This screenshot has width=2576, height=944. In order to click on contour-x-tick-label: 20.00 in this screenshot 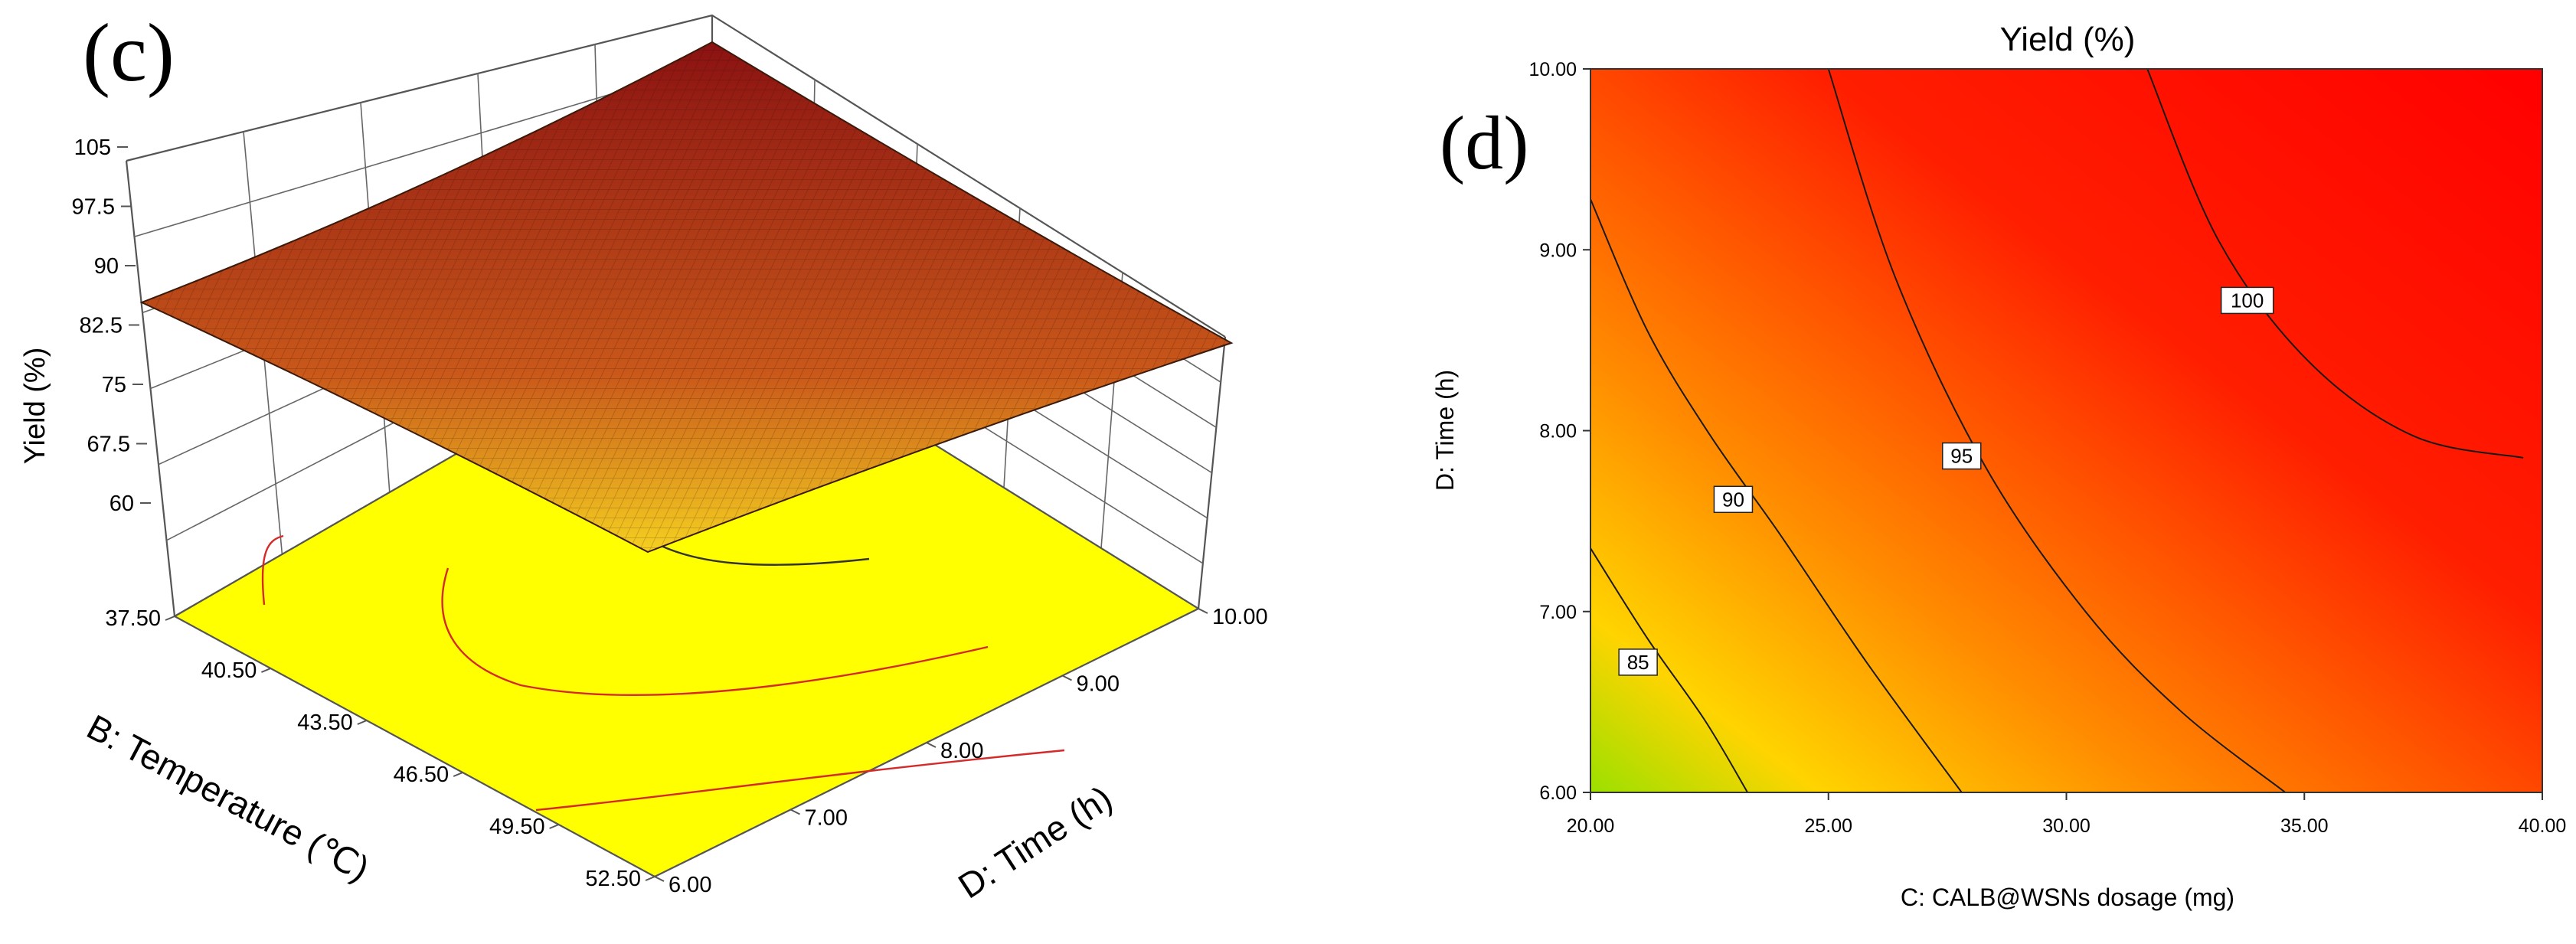, I will do `click(1591, 826)`.